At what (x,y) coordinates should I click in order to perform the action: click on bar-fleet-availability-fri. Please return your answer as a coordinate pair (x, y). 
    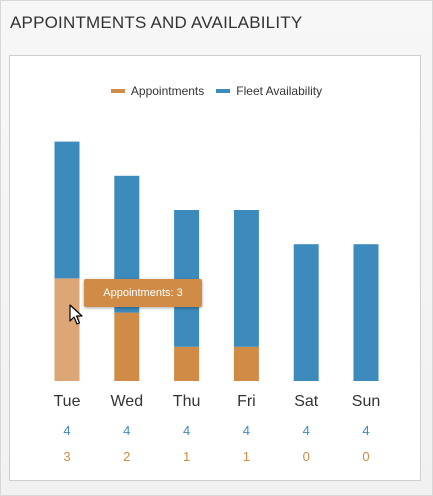
    Looking at the image, I should click on (246, 278).